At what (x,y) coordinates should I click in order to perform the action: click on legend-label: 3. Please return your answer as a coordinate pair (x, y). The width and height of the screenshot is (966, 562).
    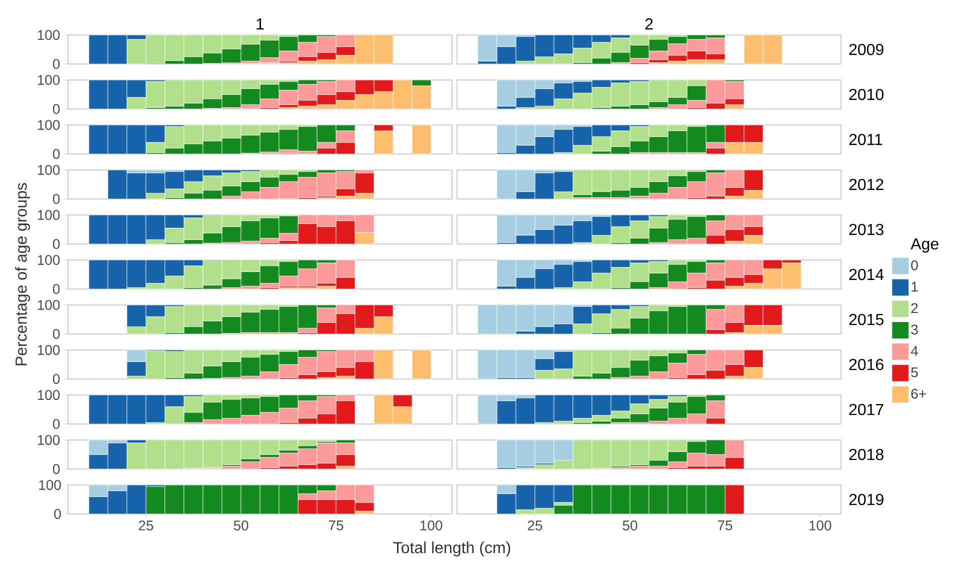
    Looking at the image, I should click on (914, 329).